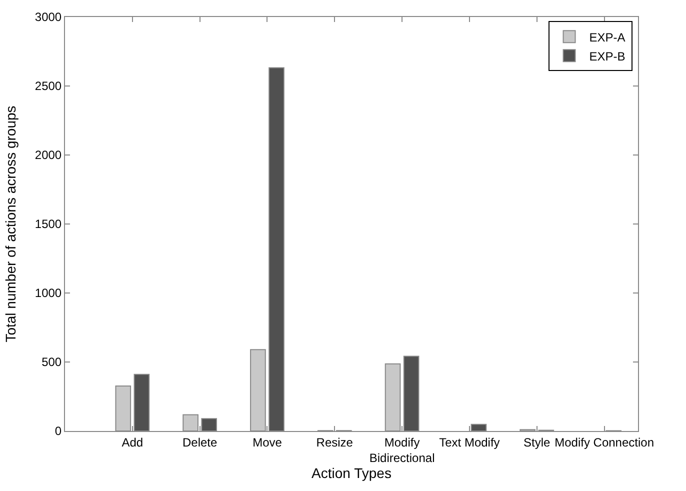  What do you see at coordinates (402, 450) in the screenshot?
I see `x-tick-label: Modify Bidirectional` at bounding box center [402, 450].